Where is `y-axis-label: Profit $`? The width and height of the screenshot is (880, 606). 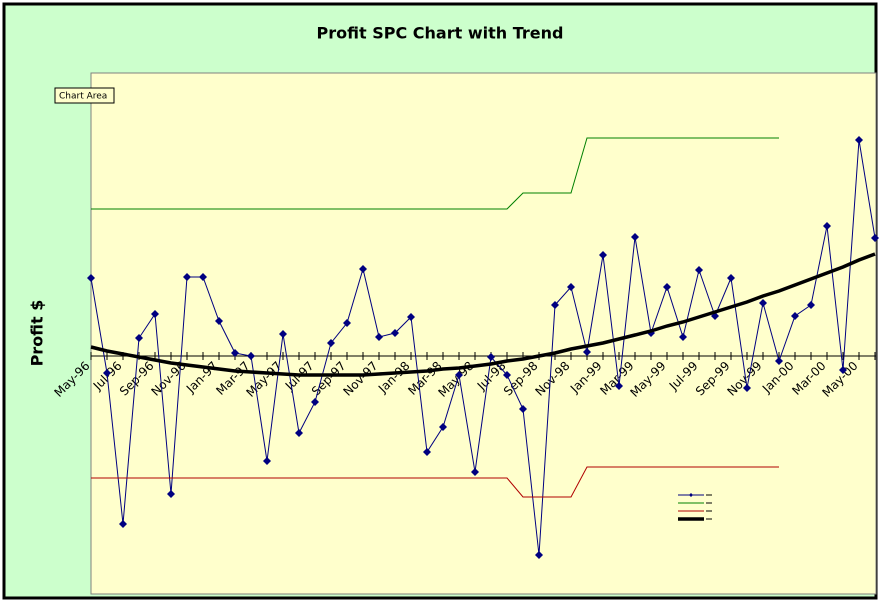
y-axis-label: Profit $ is located at coordinates (37, 333).